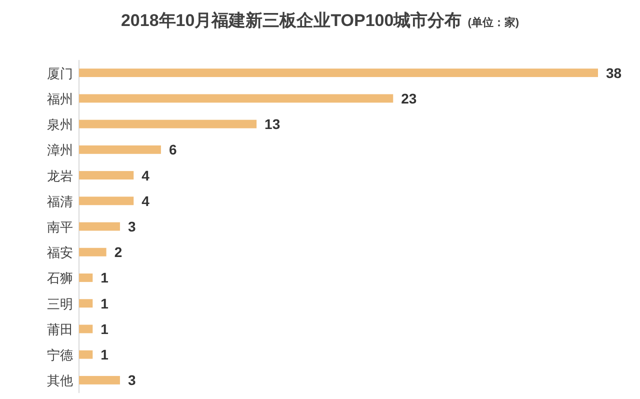 The width and height of the screenshot is (640, 399). Describe the element at coordinates (118, 252) in the screenshot. I see `data-label: 2` at that location.